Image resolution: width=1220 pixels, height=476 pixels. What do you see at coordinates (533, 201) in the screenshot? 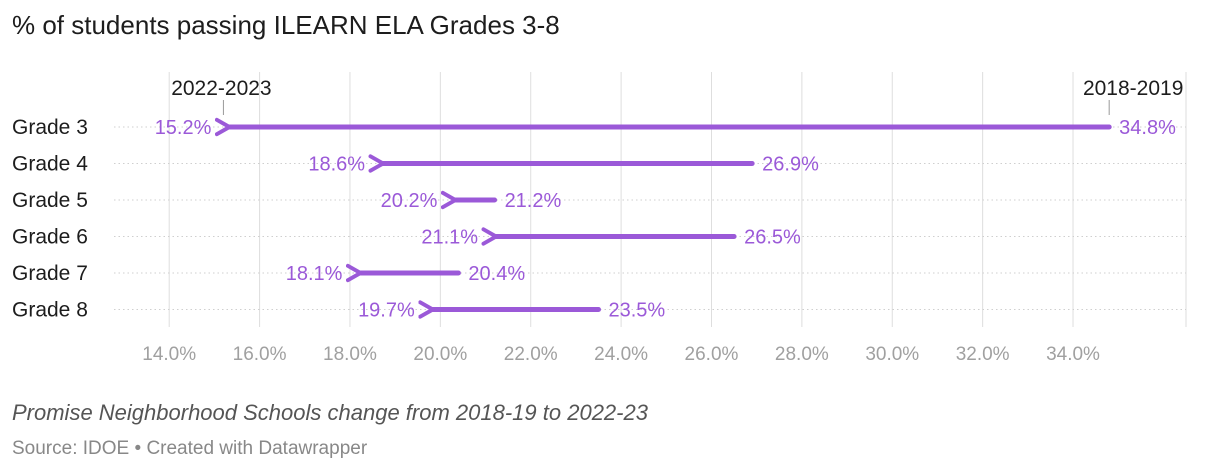
I see `value-label-2018-2019: 21.2%` at bounding box center [533, 201].